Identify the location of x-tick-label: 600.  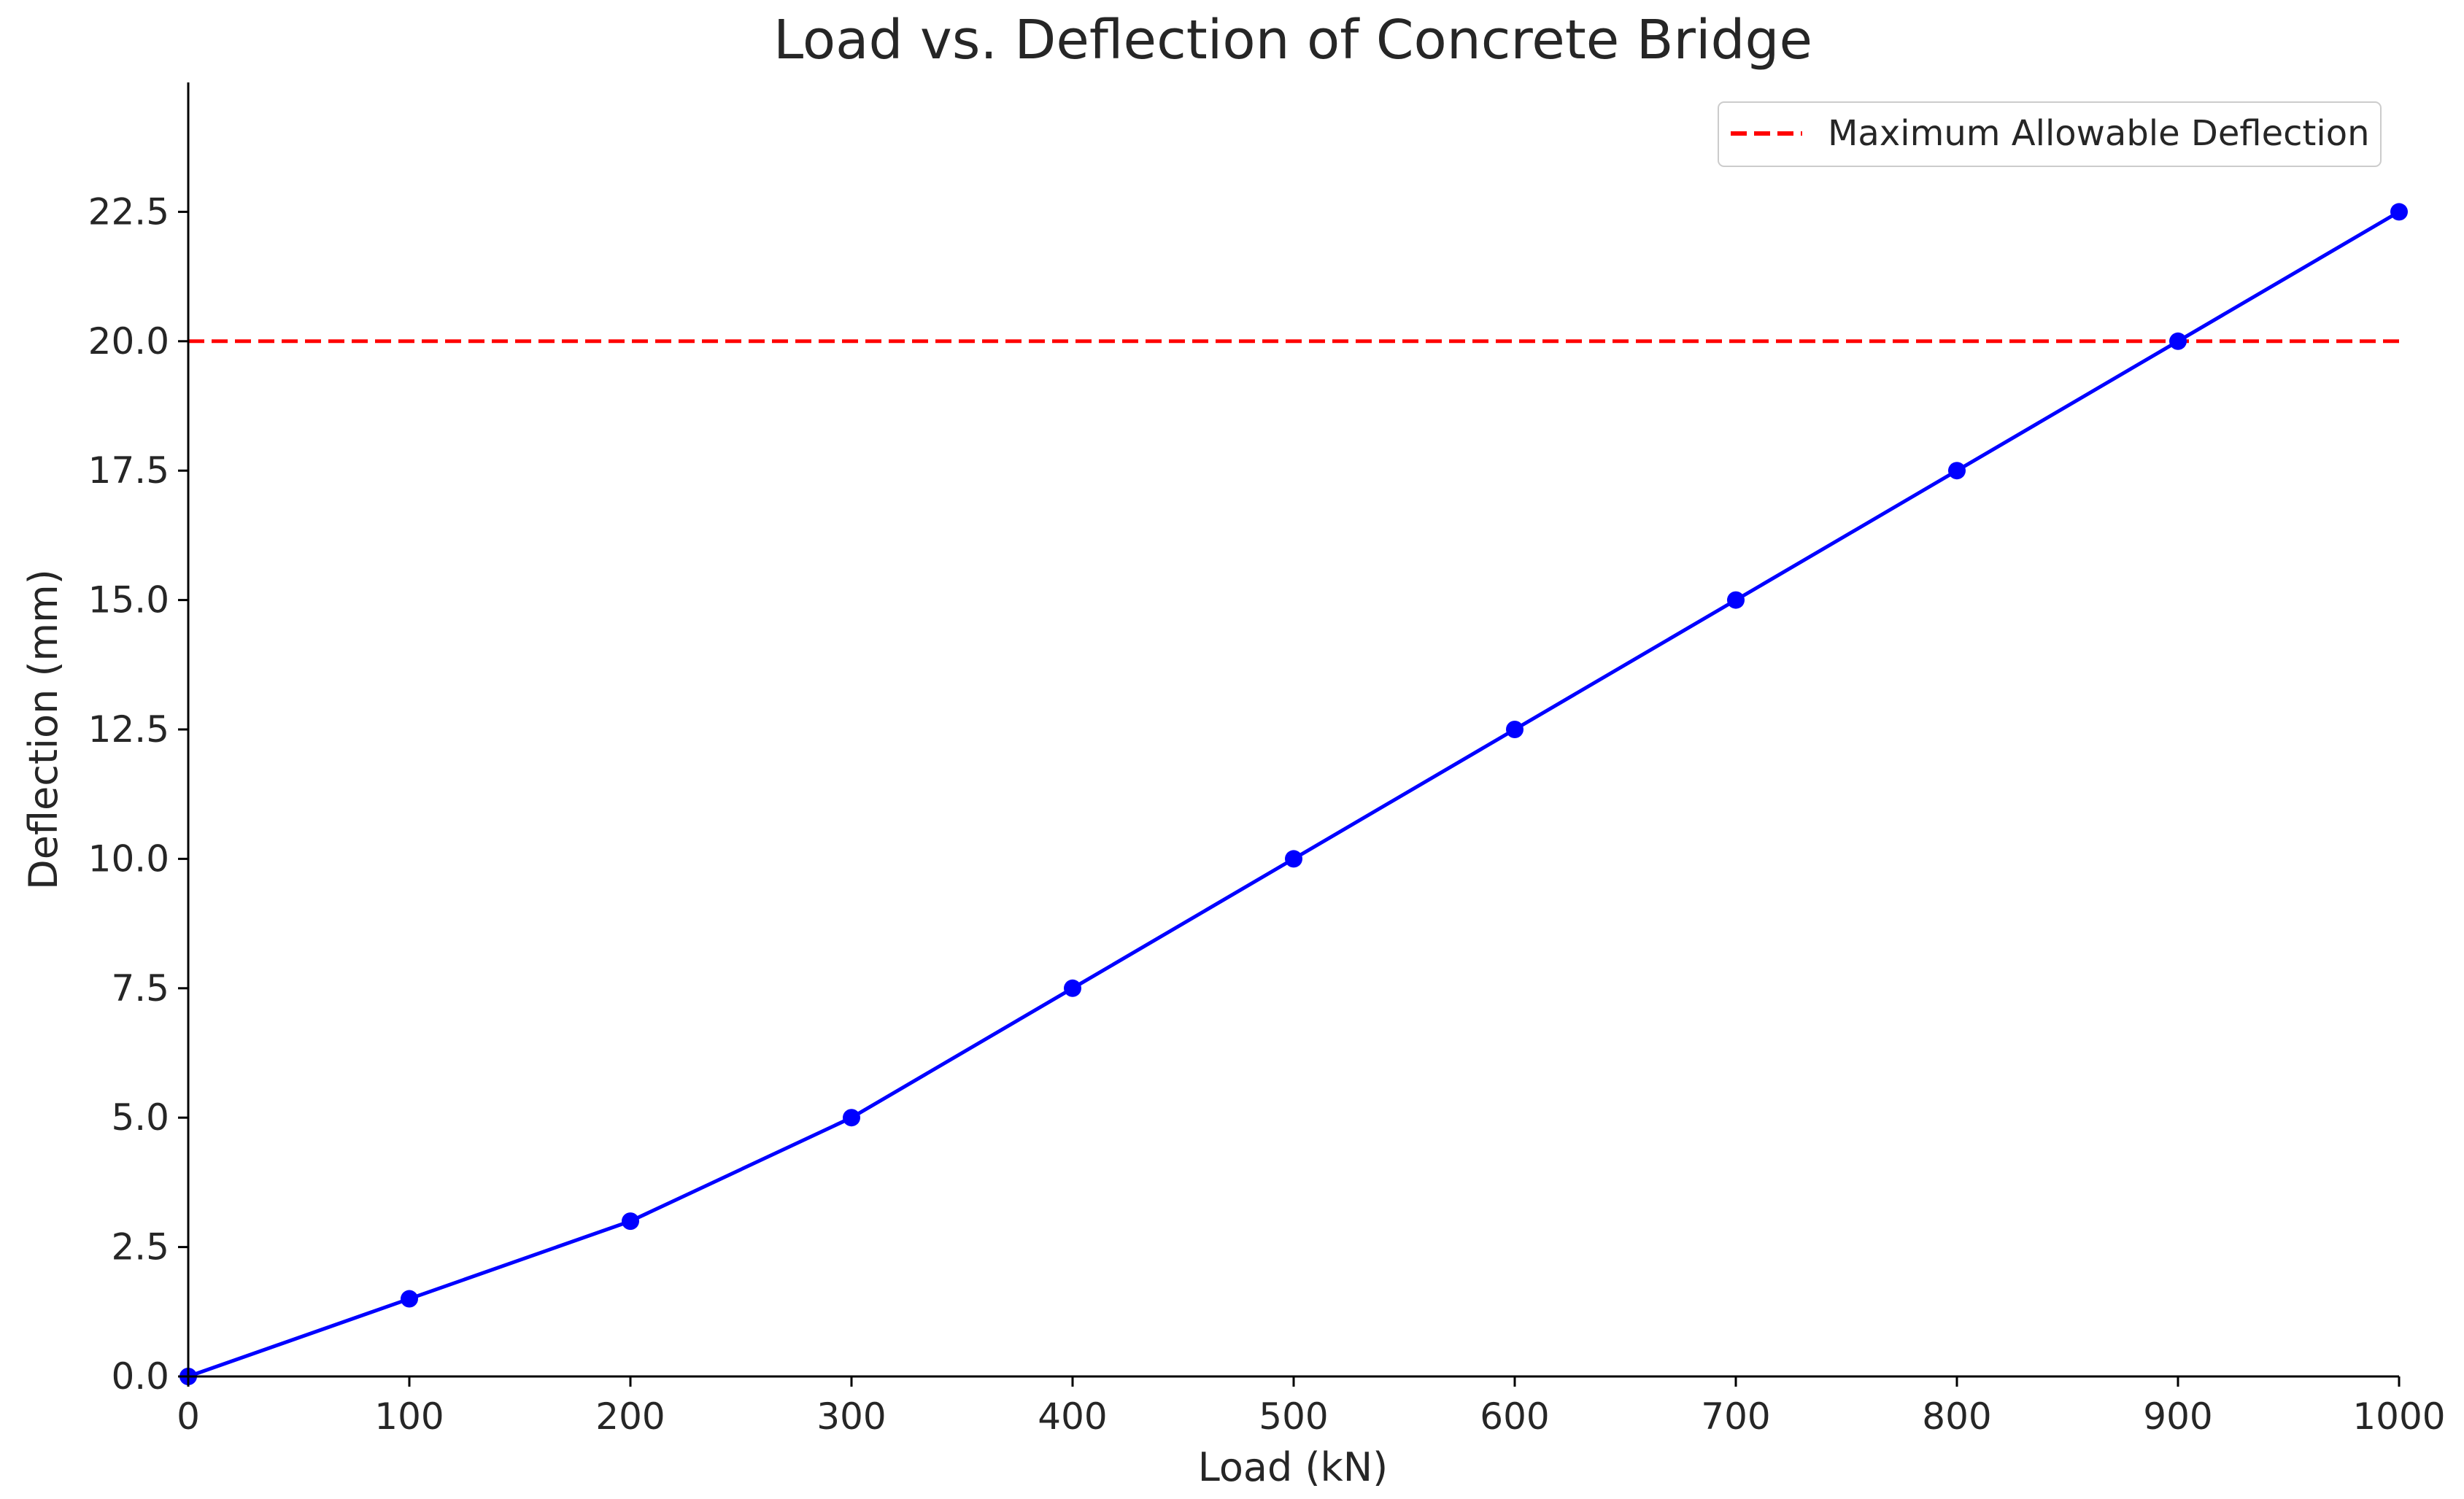
(1514, 1416).